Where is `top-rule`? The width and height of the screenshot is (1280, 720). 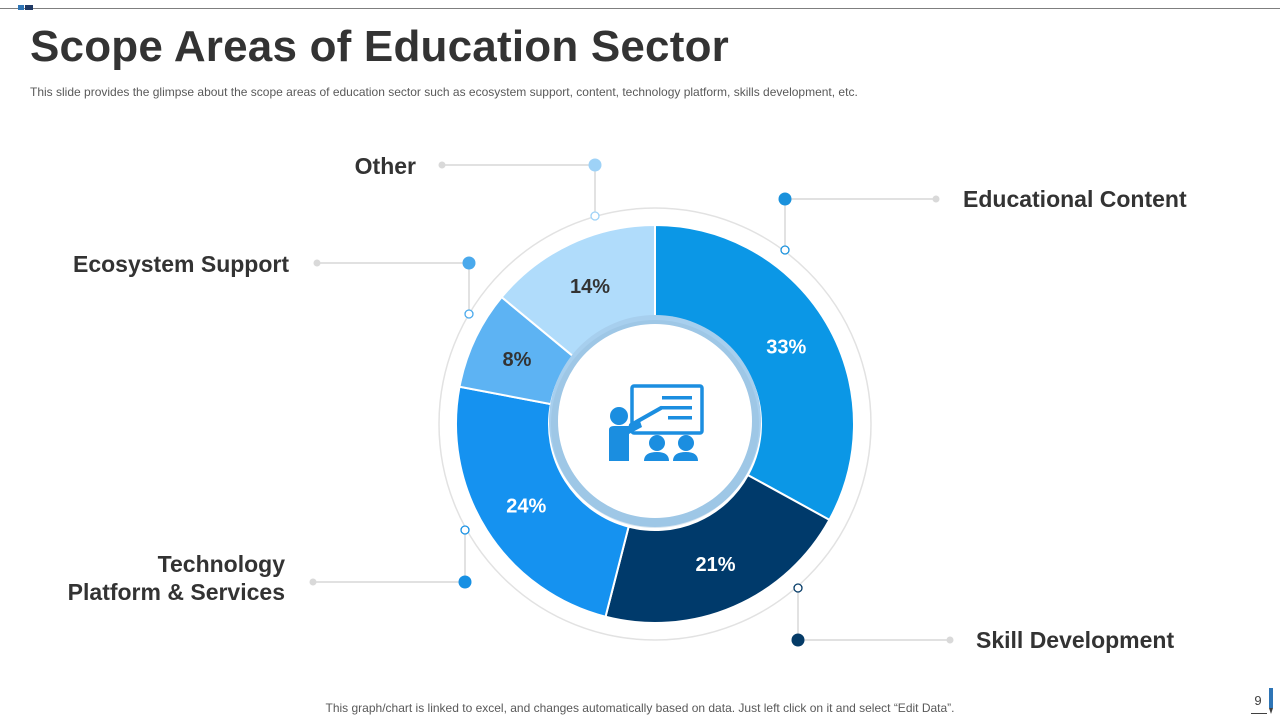 top-rule is located at coordinates (640, 8).